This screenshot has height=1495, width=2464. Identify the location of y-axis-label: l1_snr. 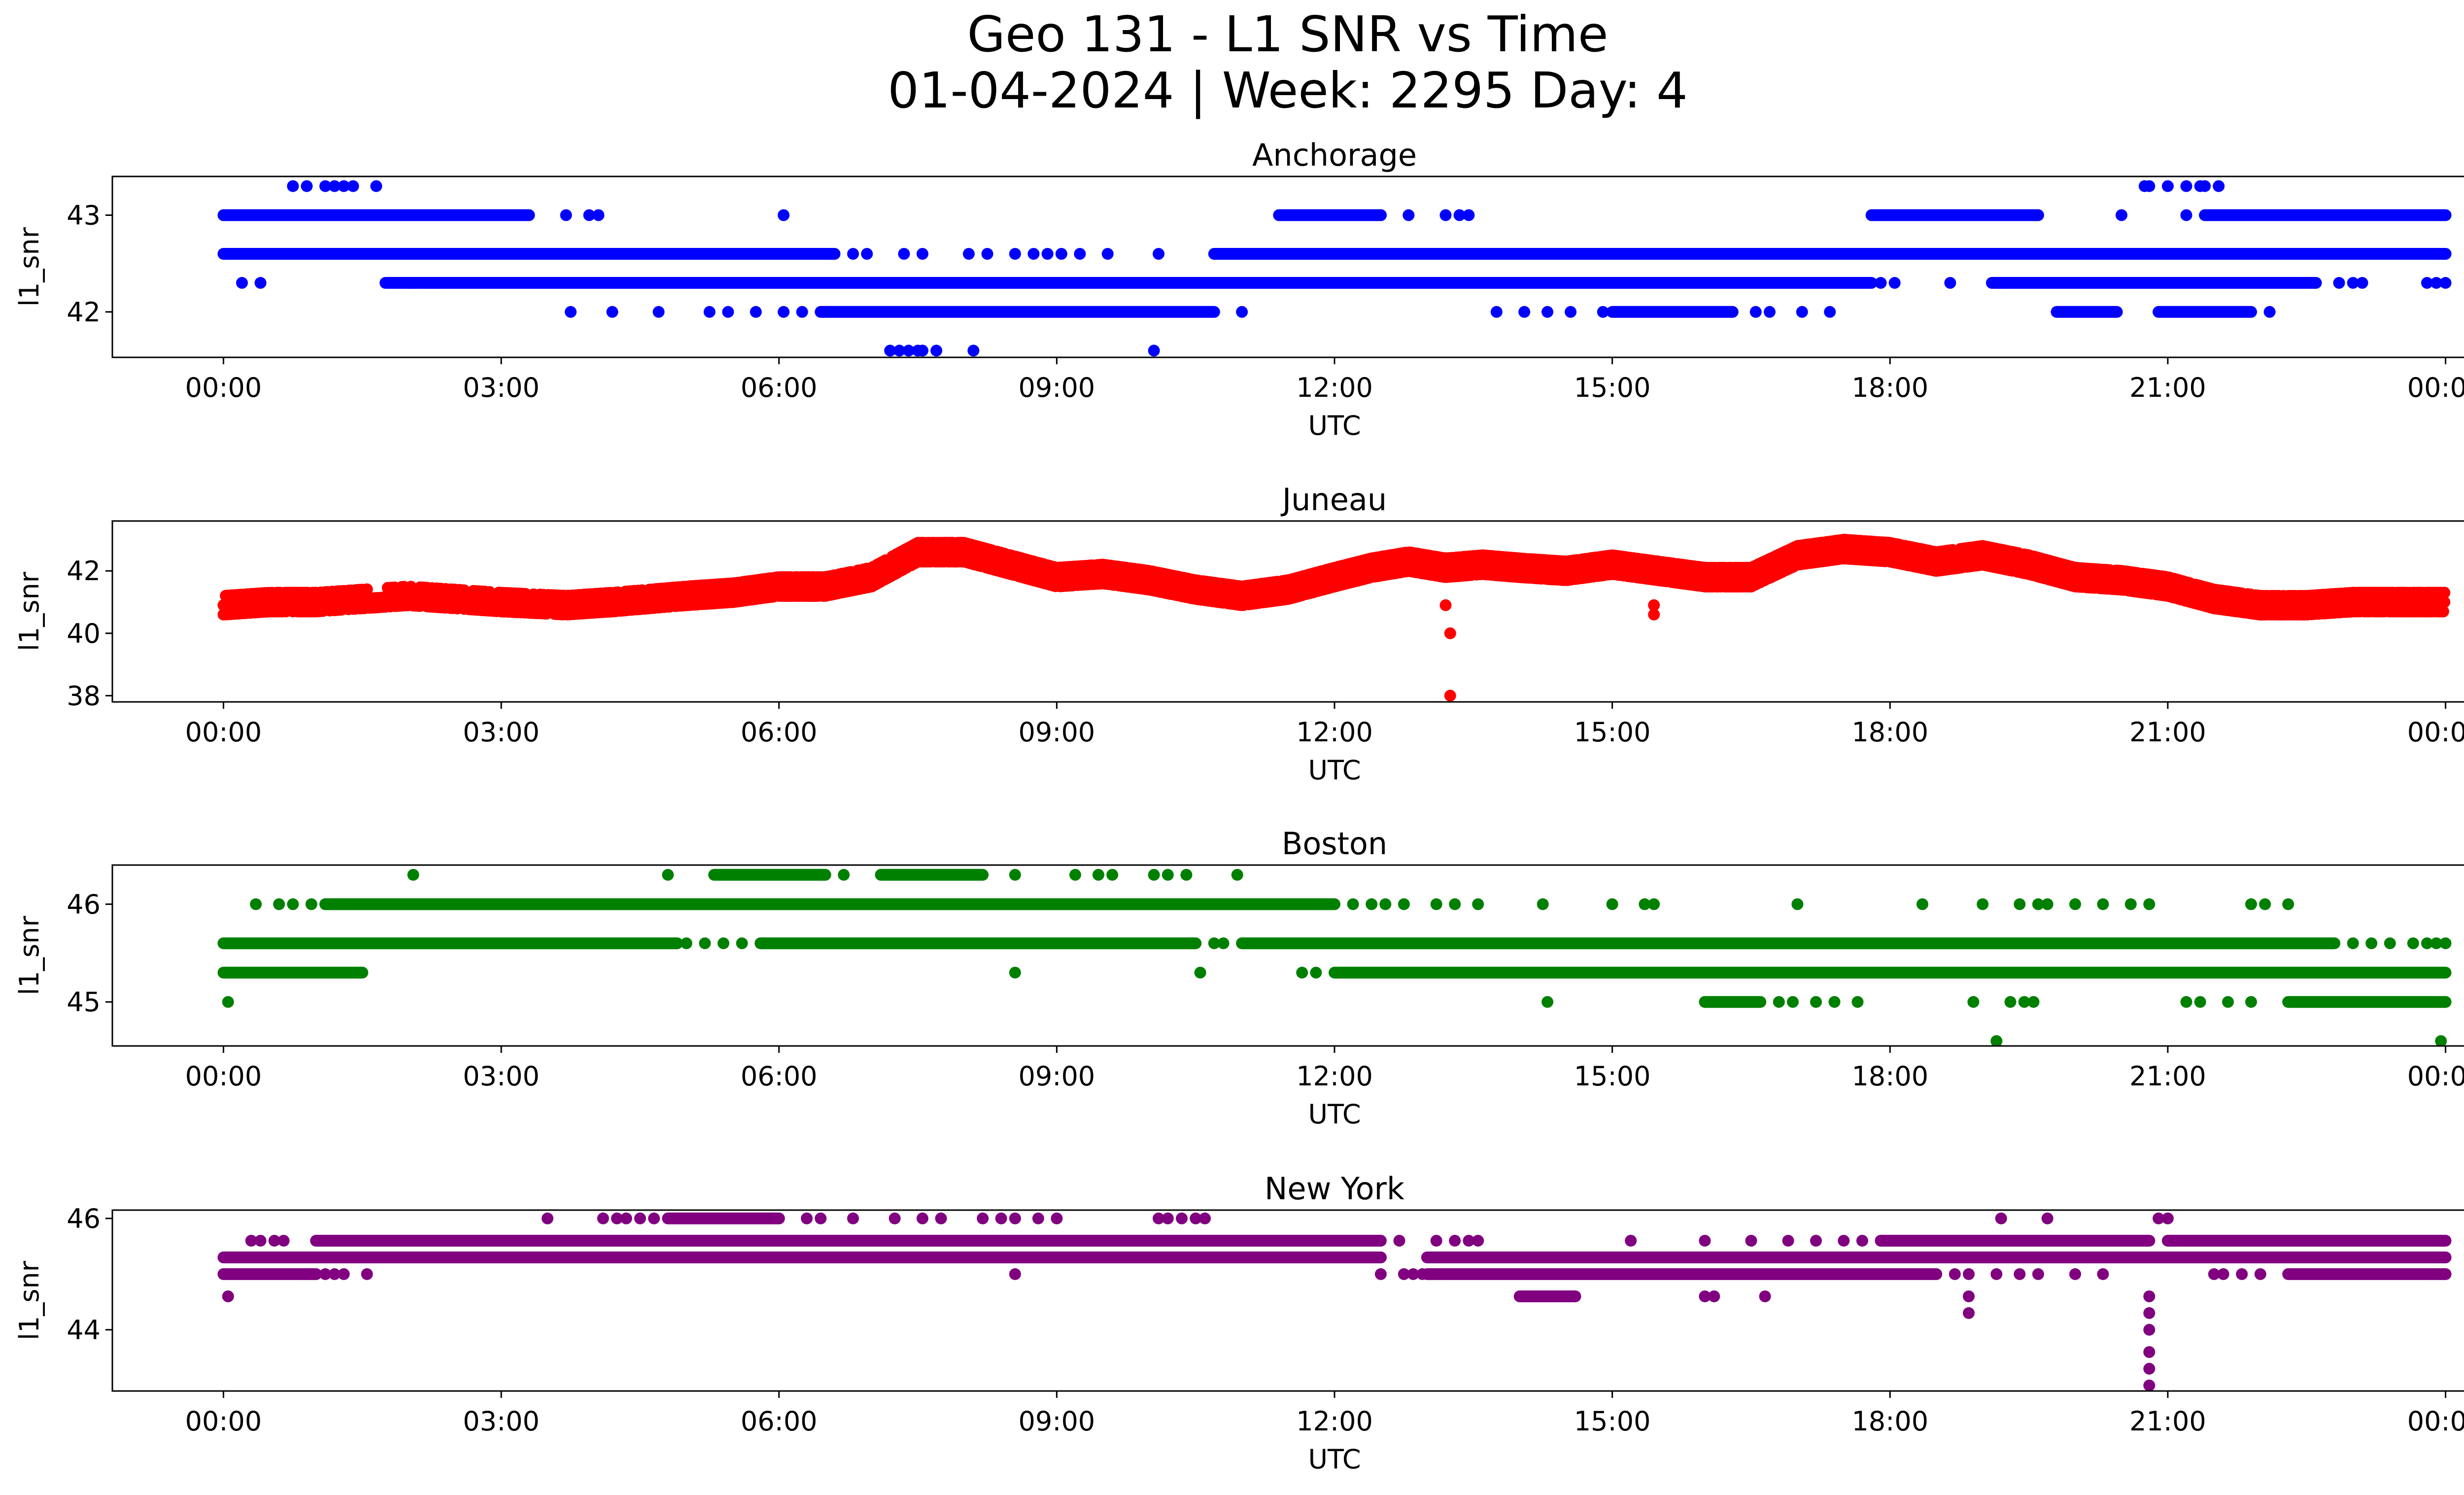
(29, 267).